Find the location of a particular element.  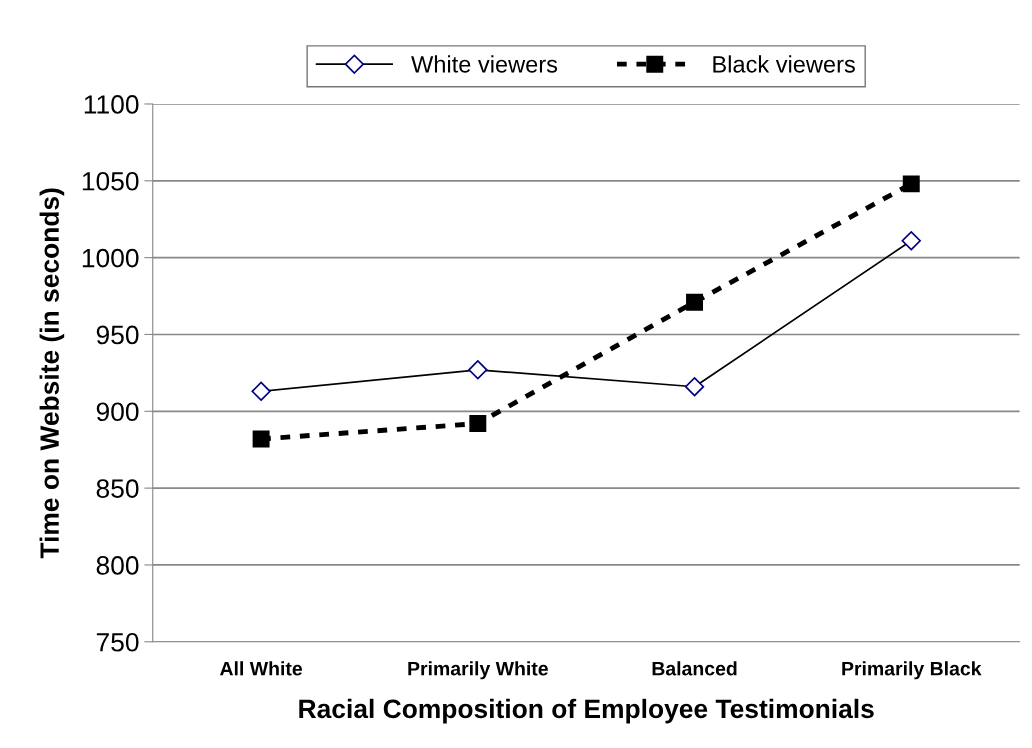

y-tick-label: 1050 is located at coordinates (110, 181).